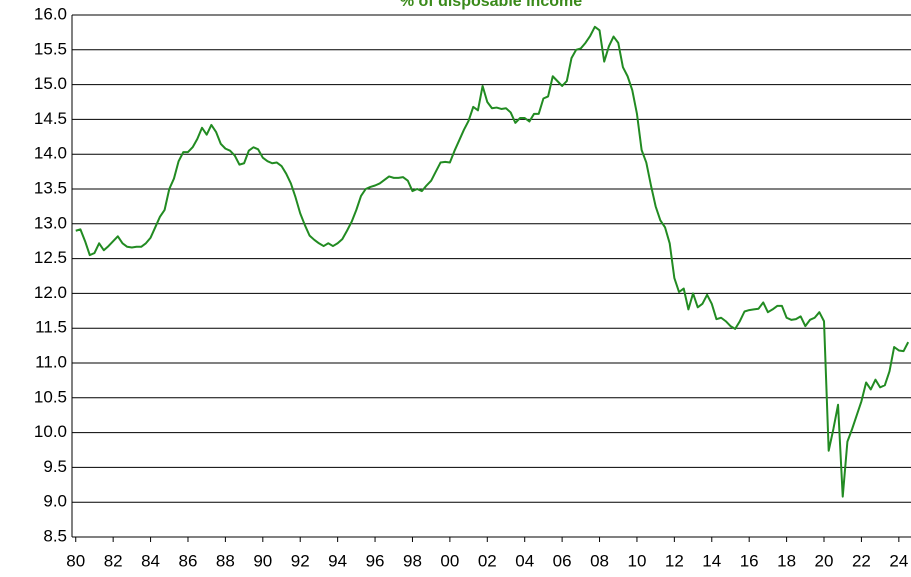 This screenshot has height=577, width=911. I want to click on y-tick-label: 9.0, so click(55, 501).